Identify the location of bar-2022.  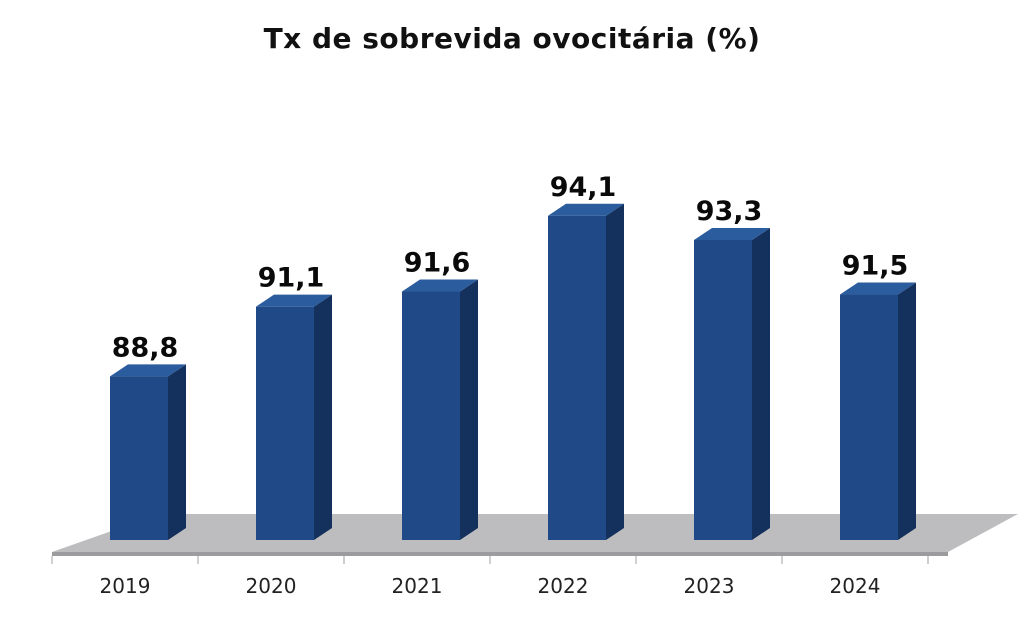
(586, 371).